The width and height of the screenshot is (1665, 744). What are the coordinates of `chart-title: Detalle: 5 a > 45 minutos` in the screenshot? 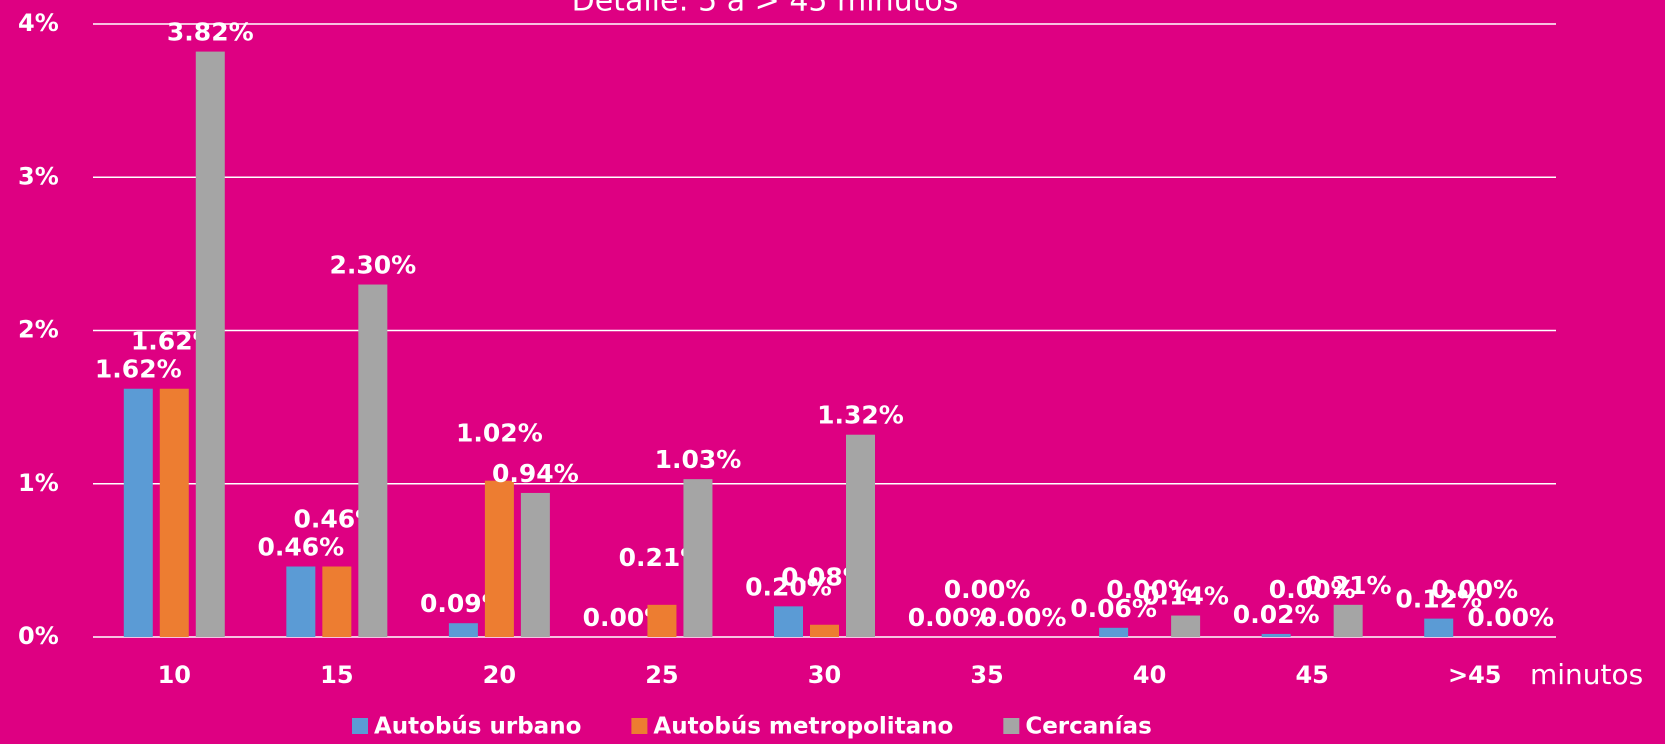 It's located at (765, 9).